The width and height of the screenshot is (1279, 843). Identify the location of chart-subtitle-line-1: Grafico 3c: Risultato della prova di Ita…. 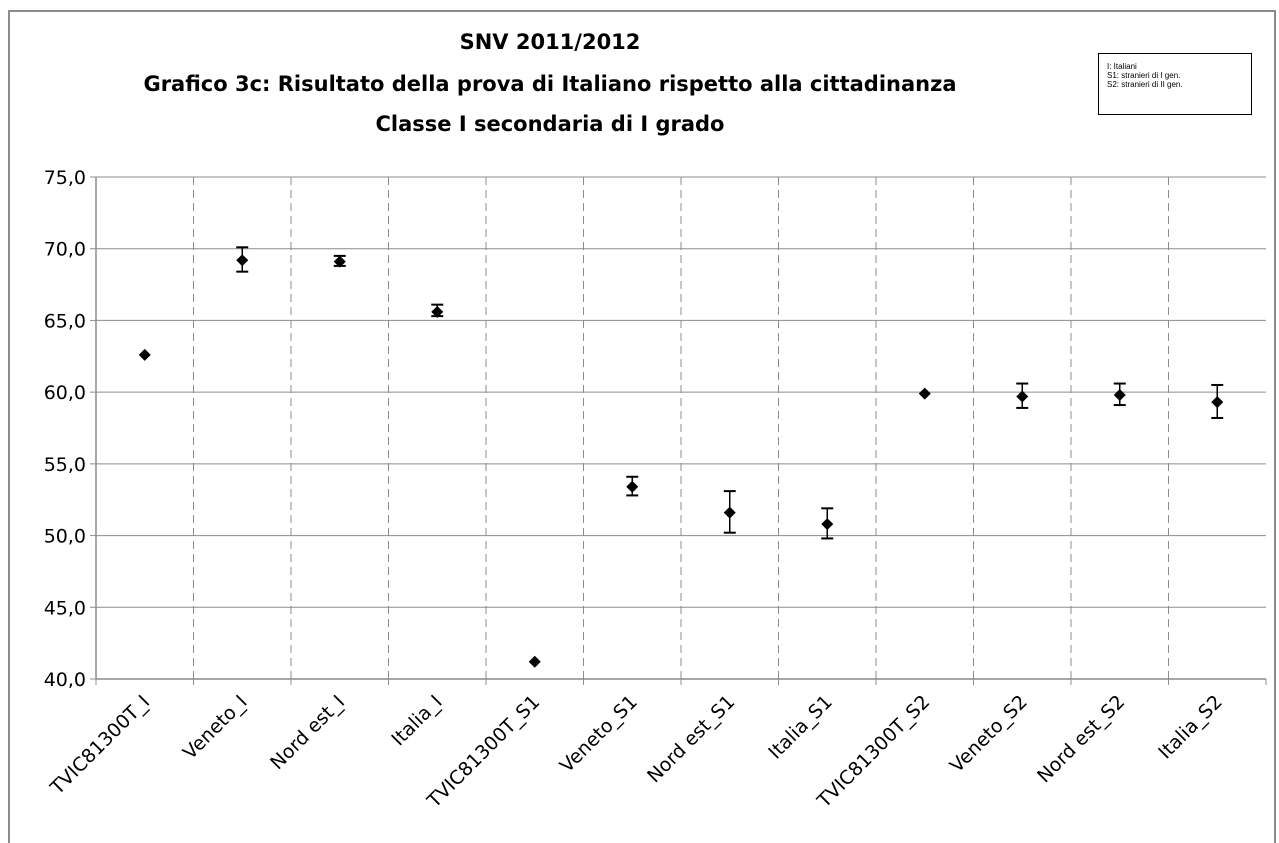
(550, 84).